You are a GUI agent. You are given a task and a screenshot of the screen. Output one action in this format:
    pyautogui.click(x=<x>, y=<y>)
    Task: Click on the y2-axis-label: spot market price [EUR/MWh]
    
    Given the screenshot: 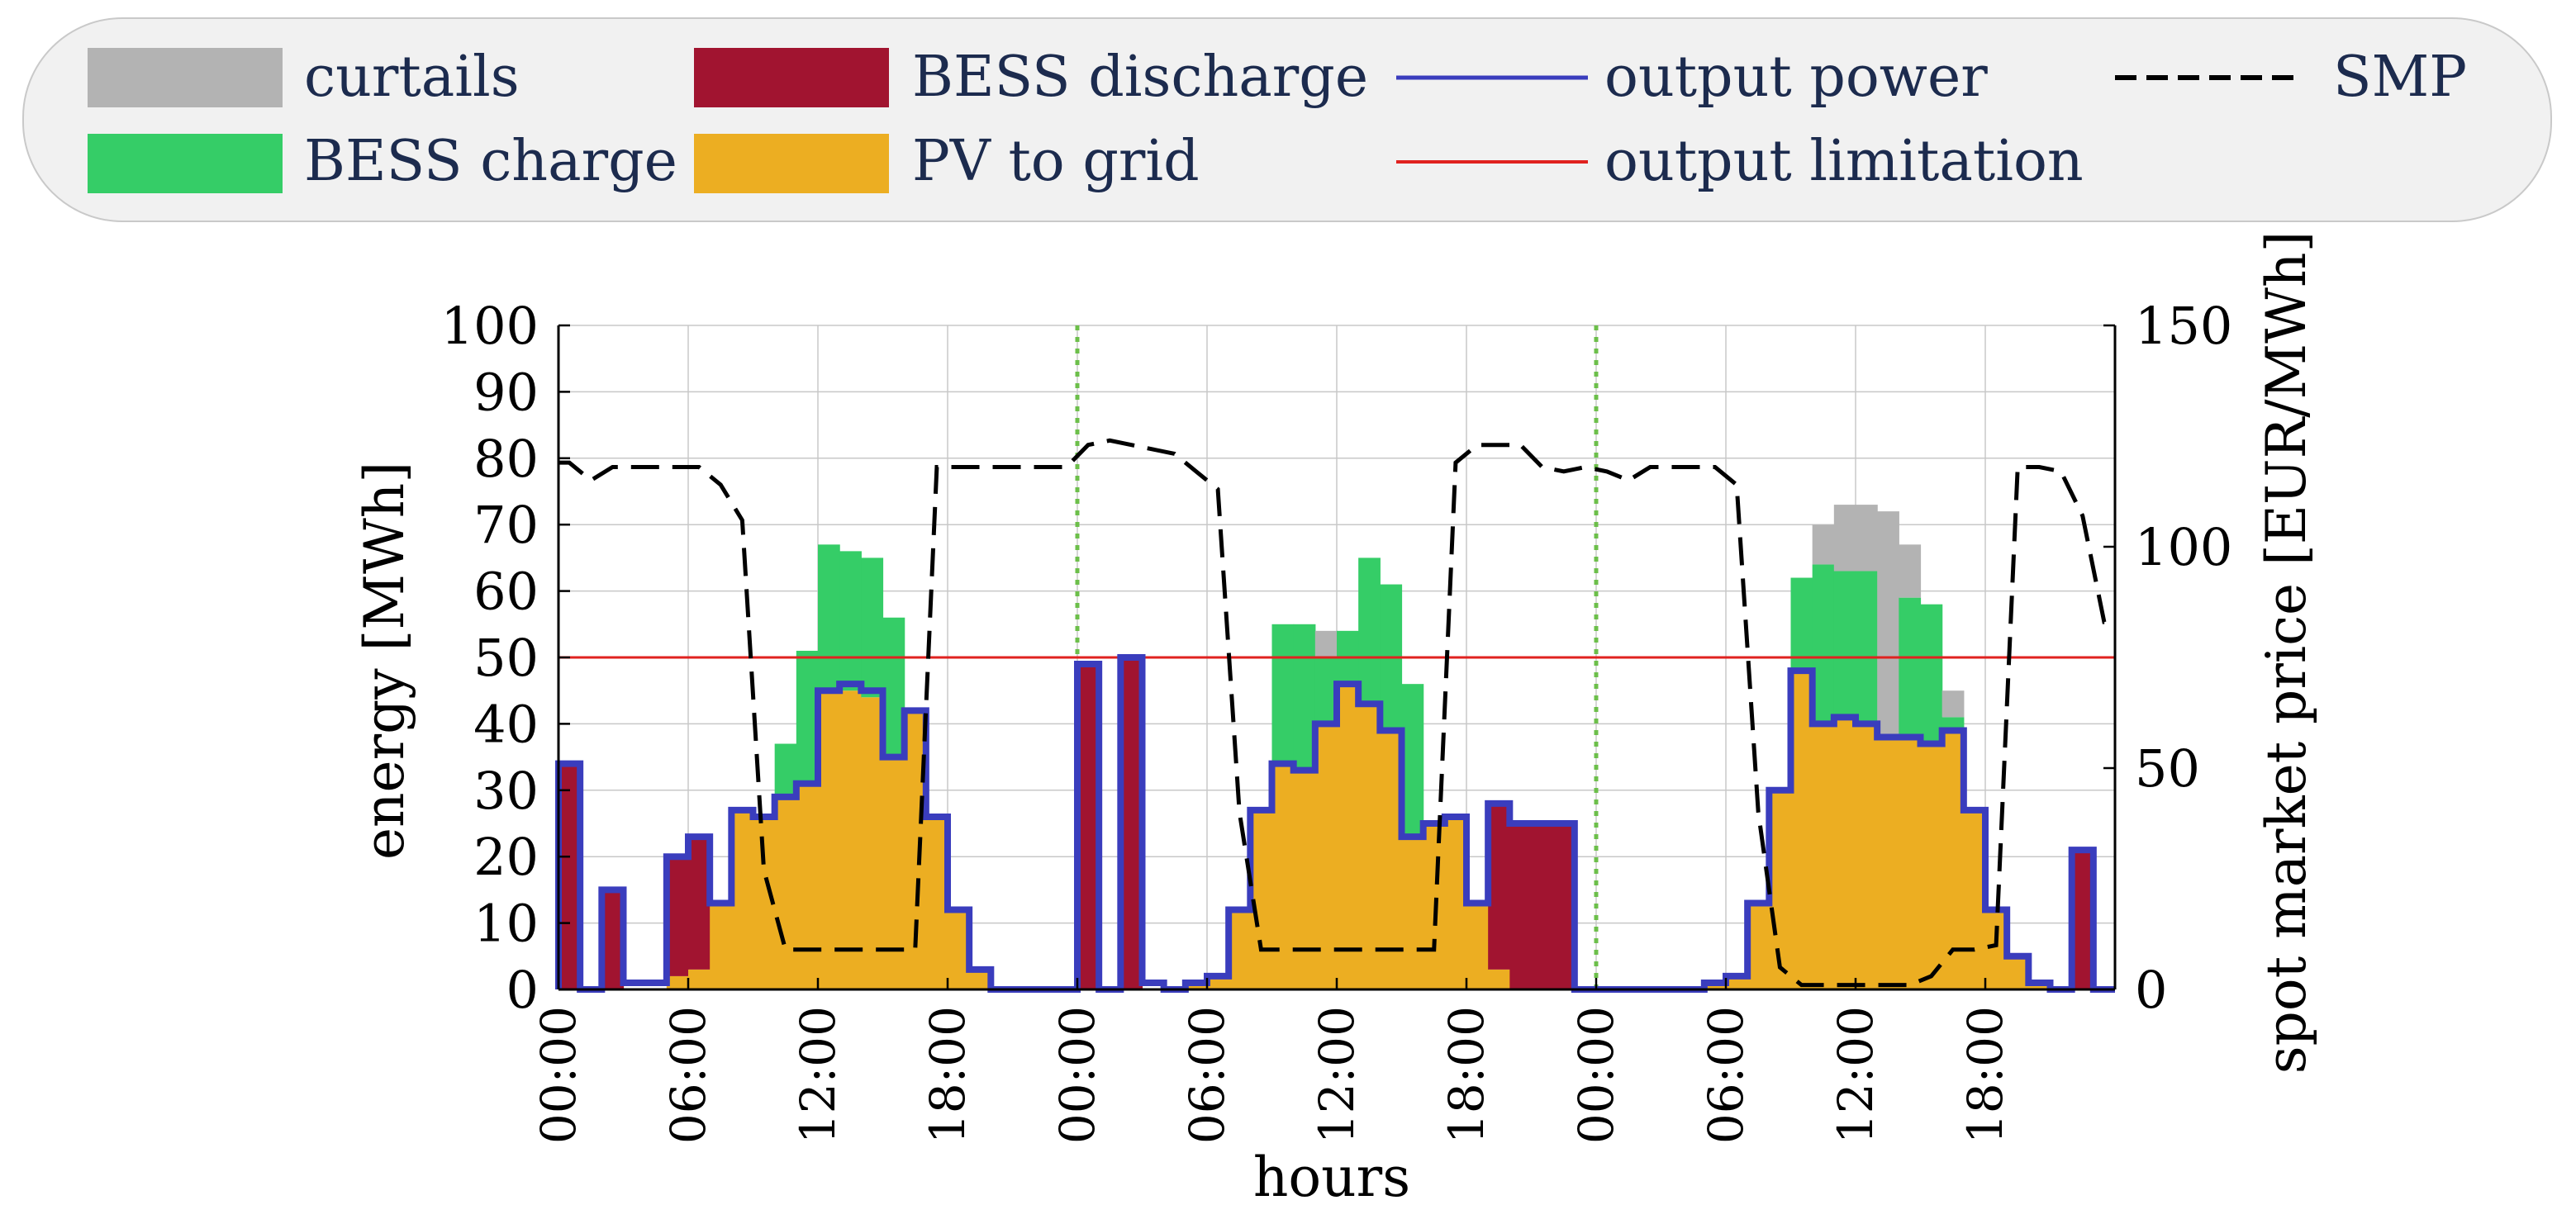 What is the action you would take?
    pyautogui.click(x=2286, y=652)
    